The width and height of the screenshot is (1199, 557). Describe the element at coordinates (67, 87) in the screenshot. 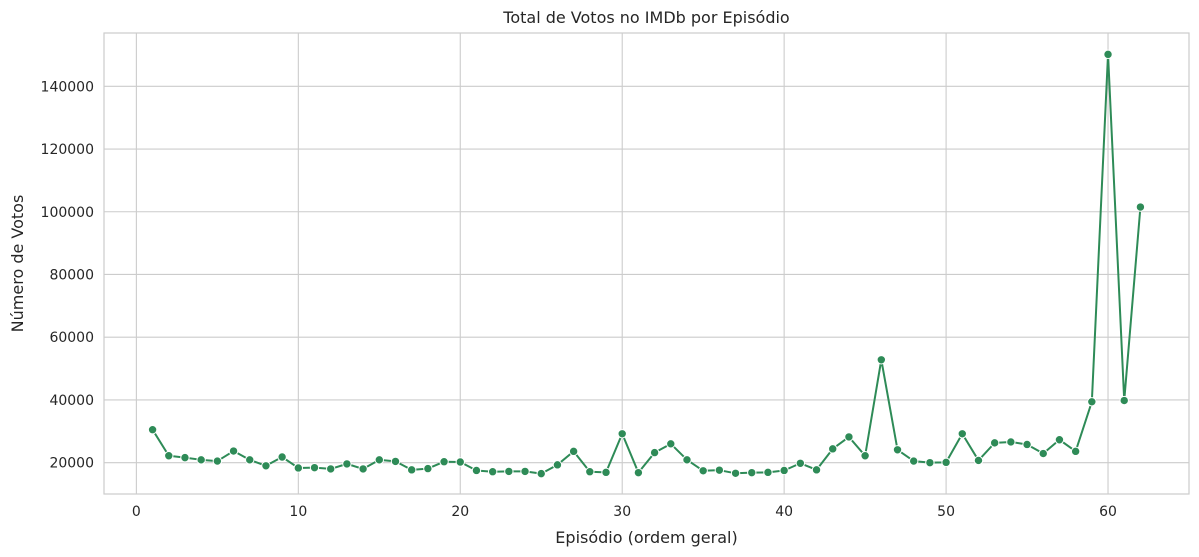

I see `y-tick-label: 140000` at that location.